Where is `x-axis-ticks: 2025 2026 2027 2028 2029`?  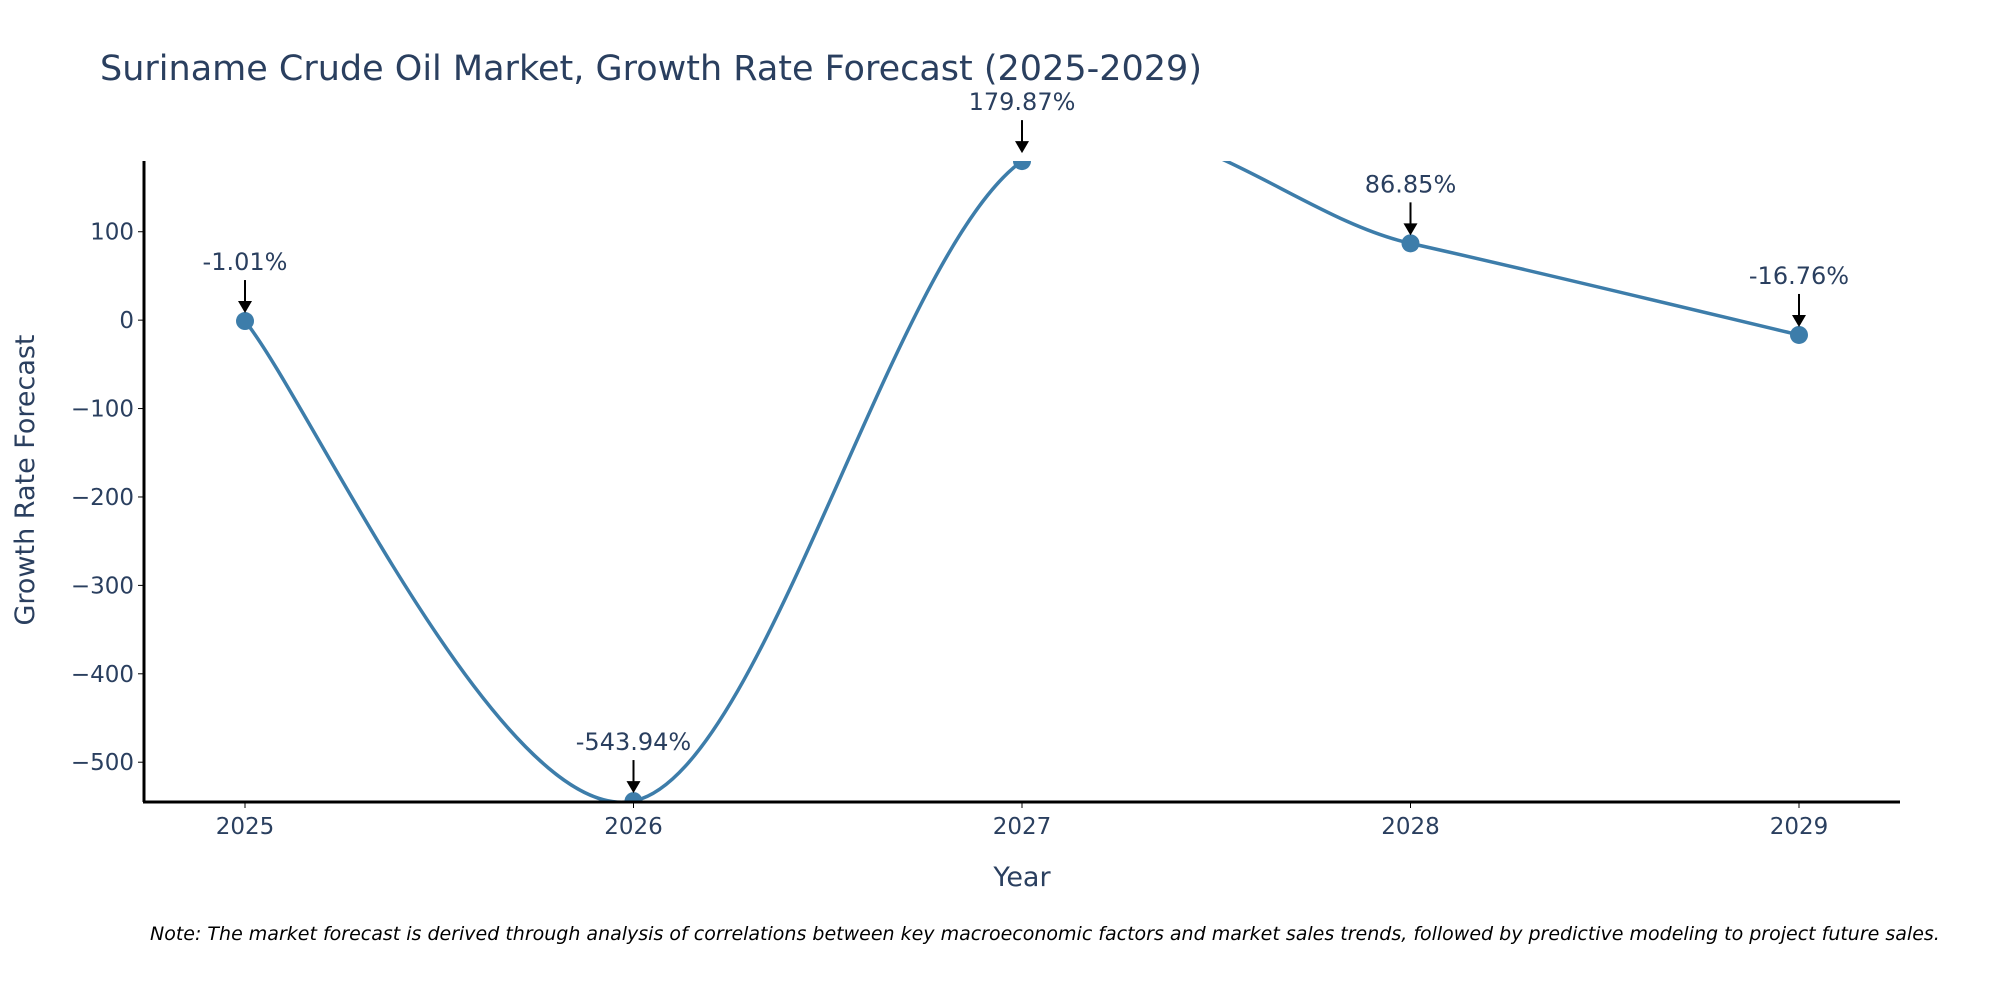
x-axis-ticks: 2025 2026 2027 2028 2029 is located at coordinates (1022, 821).